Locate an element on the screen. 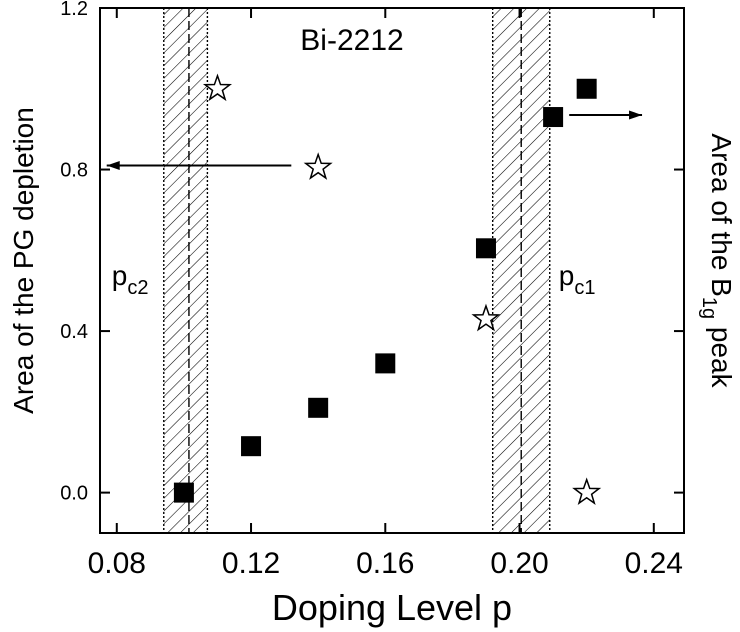 The height and width of the screenshot is (632, 740). band-label: pc2 is located at coordinates (130, 279).